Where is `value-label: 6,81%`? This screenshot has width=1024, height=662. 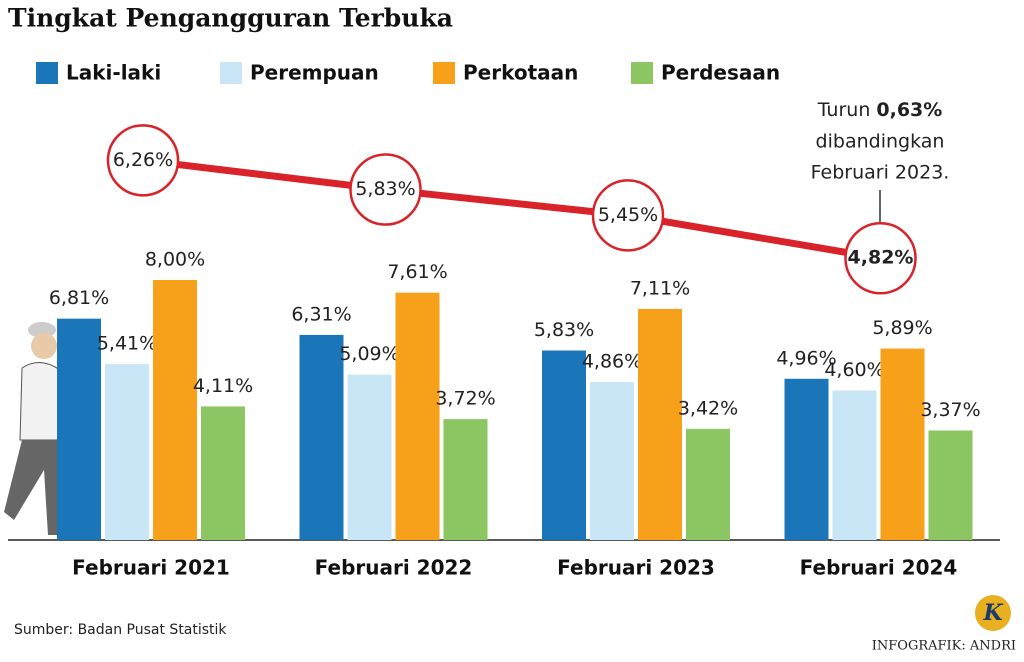 value-label: 6,81% is located at coordinates (79, 298).